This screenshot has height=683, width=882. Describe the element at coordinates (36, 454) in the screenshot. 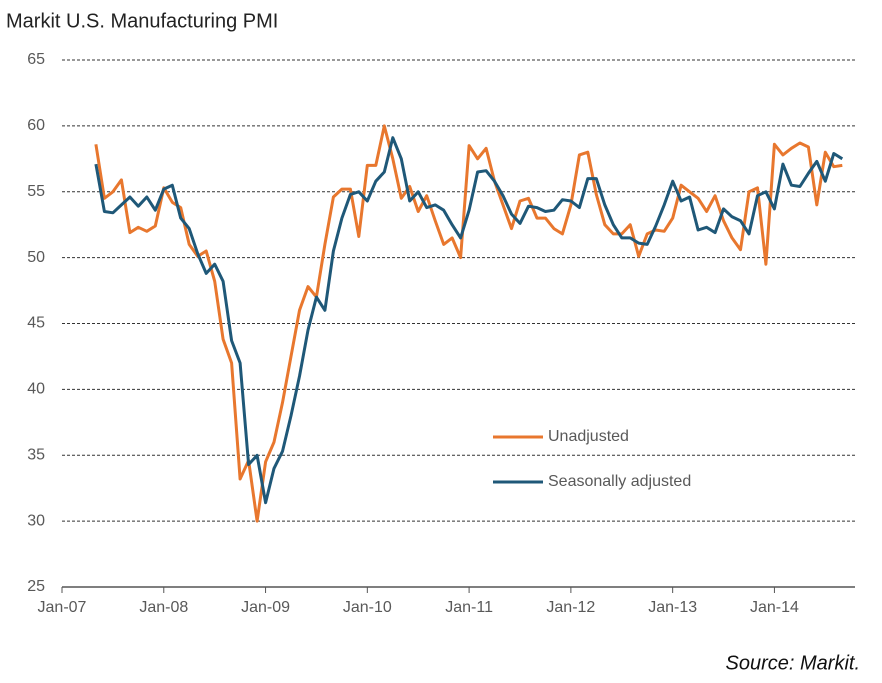

I see `y-tick-label: 35` at that location.